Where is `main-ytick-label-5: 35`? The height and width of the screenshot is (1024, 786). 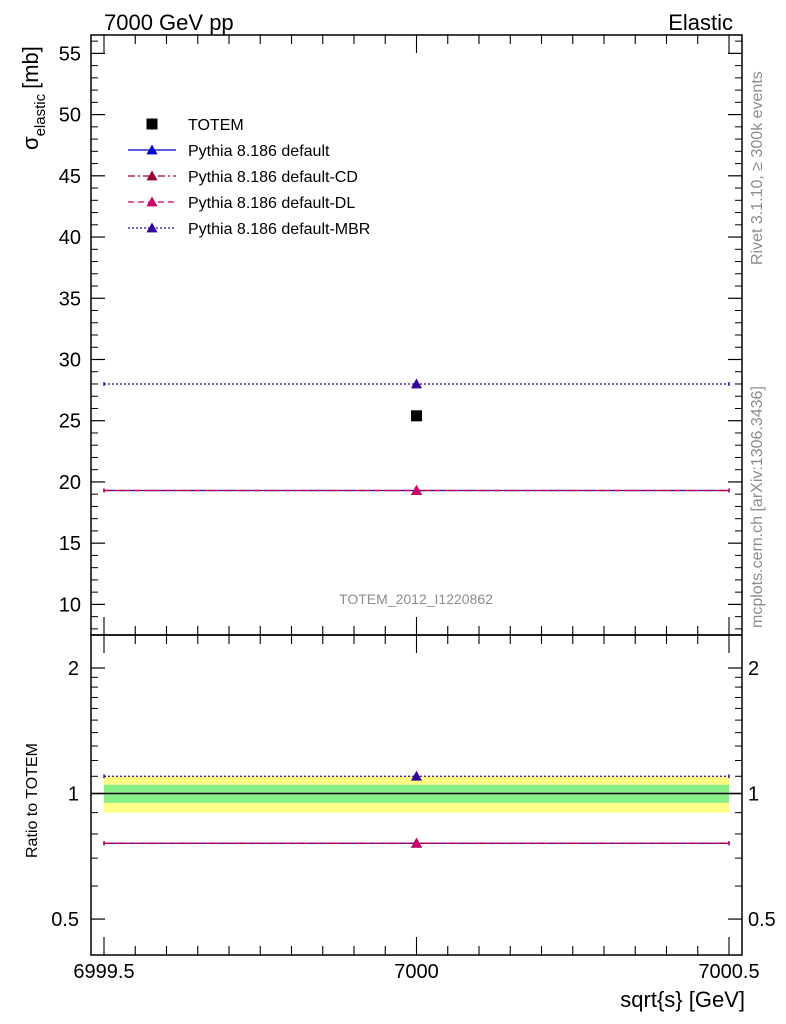 main-ytick-label-5: 35 is located at coordinates (70, 299).